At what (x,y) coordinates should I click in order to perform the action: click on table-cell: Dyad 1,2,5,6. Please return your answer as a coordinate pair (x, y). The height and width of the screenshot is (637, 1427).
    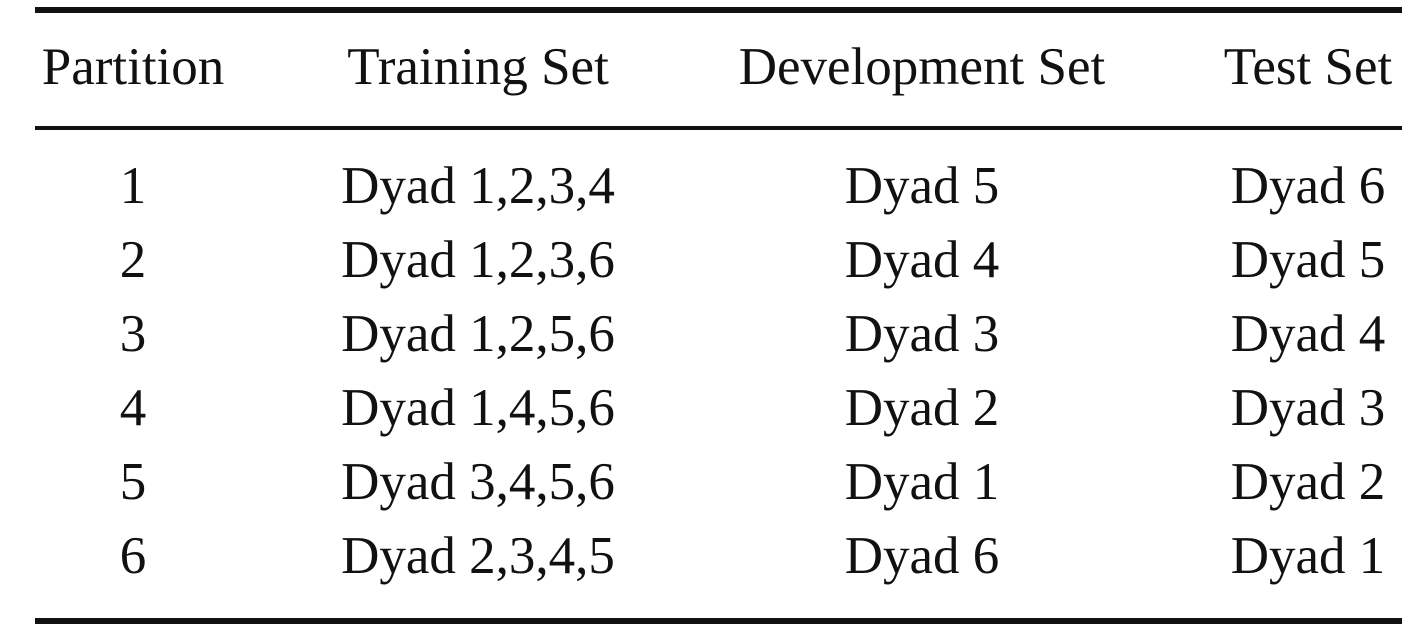
    Looking at the image, I should click on (478, 334).